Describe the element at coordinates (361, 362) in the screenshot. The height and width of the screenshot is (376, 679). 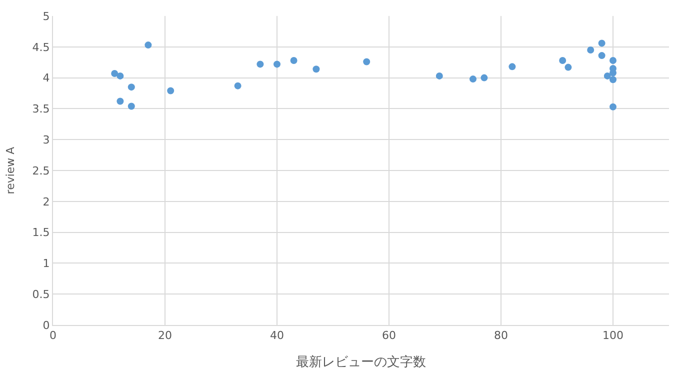
I see `x-axis-title: 最新レビューの文字数` at that location.